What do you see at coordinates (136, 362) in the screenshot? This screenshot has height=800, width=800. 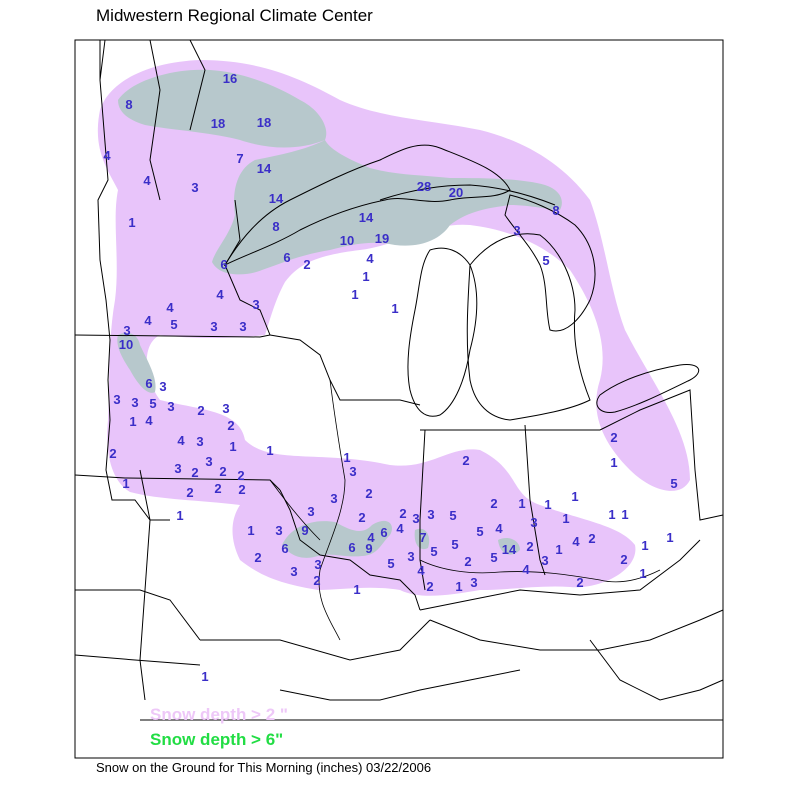 I see `snow-region-over-6-west` at bounding box center [136, 362].